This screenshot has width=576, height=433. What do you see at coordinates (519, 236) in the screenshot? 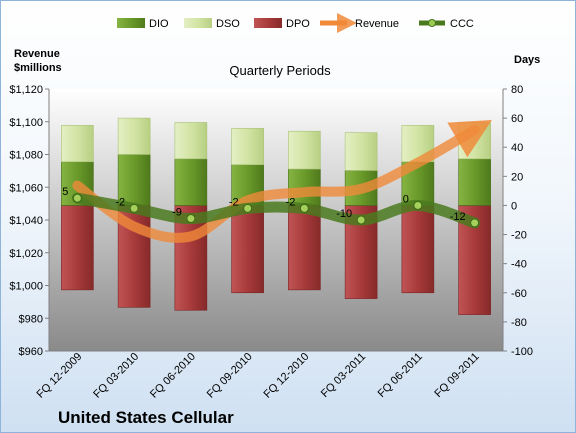
I see `right-tick-label: -20` at bounding box center [519, 236].